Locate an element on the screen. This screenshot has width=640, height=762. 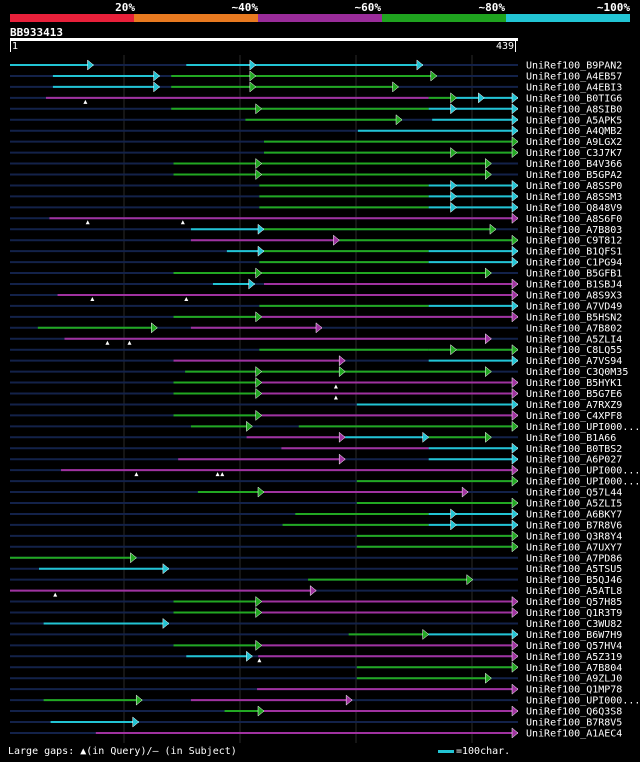
hit-row: UniRef100_A7B804 is located at coordinates (316, 667).